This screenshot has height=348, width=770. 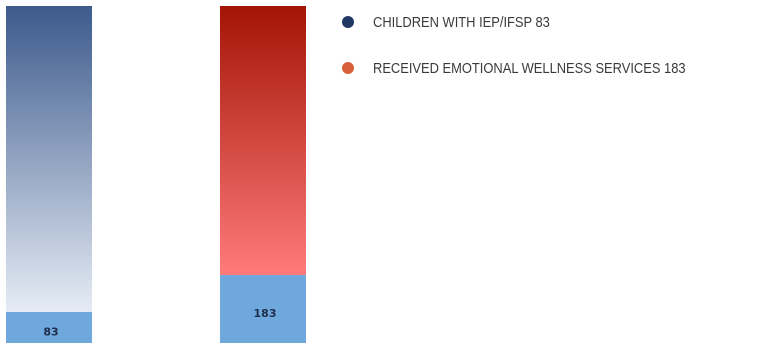 What do you see at coordinates (50, 332) in the screenshot?
I see `bar-value-label-children-iep: 83` at bounding box center [50, 332].